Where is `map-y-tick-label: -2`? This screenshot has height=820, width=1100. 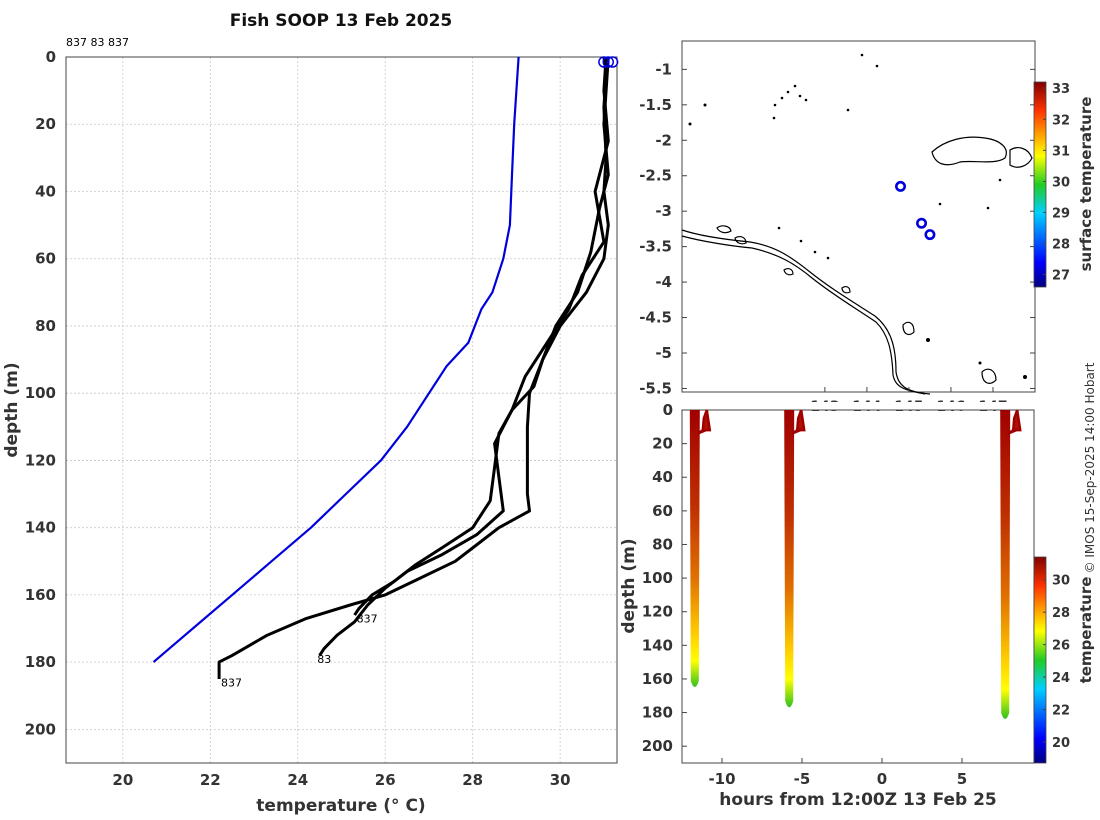 map-y-tick-label: -2 is located at coordinates (663, 140).